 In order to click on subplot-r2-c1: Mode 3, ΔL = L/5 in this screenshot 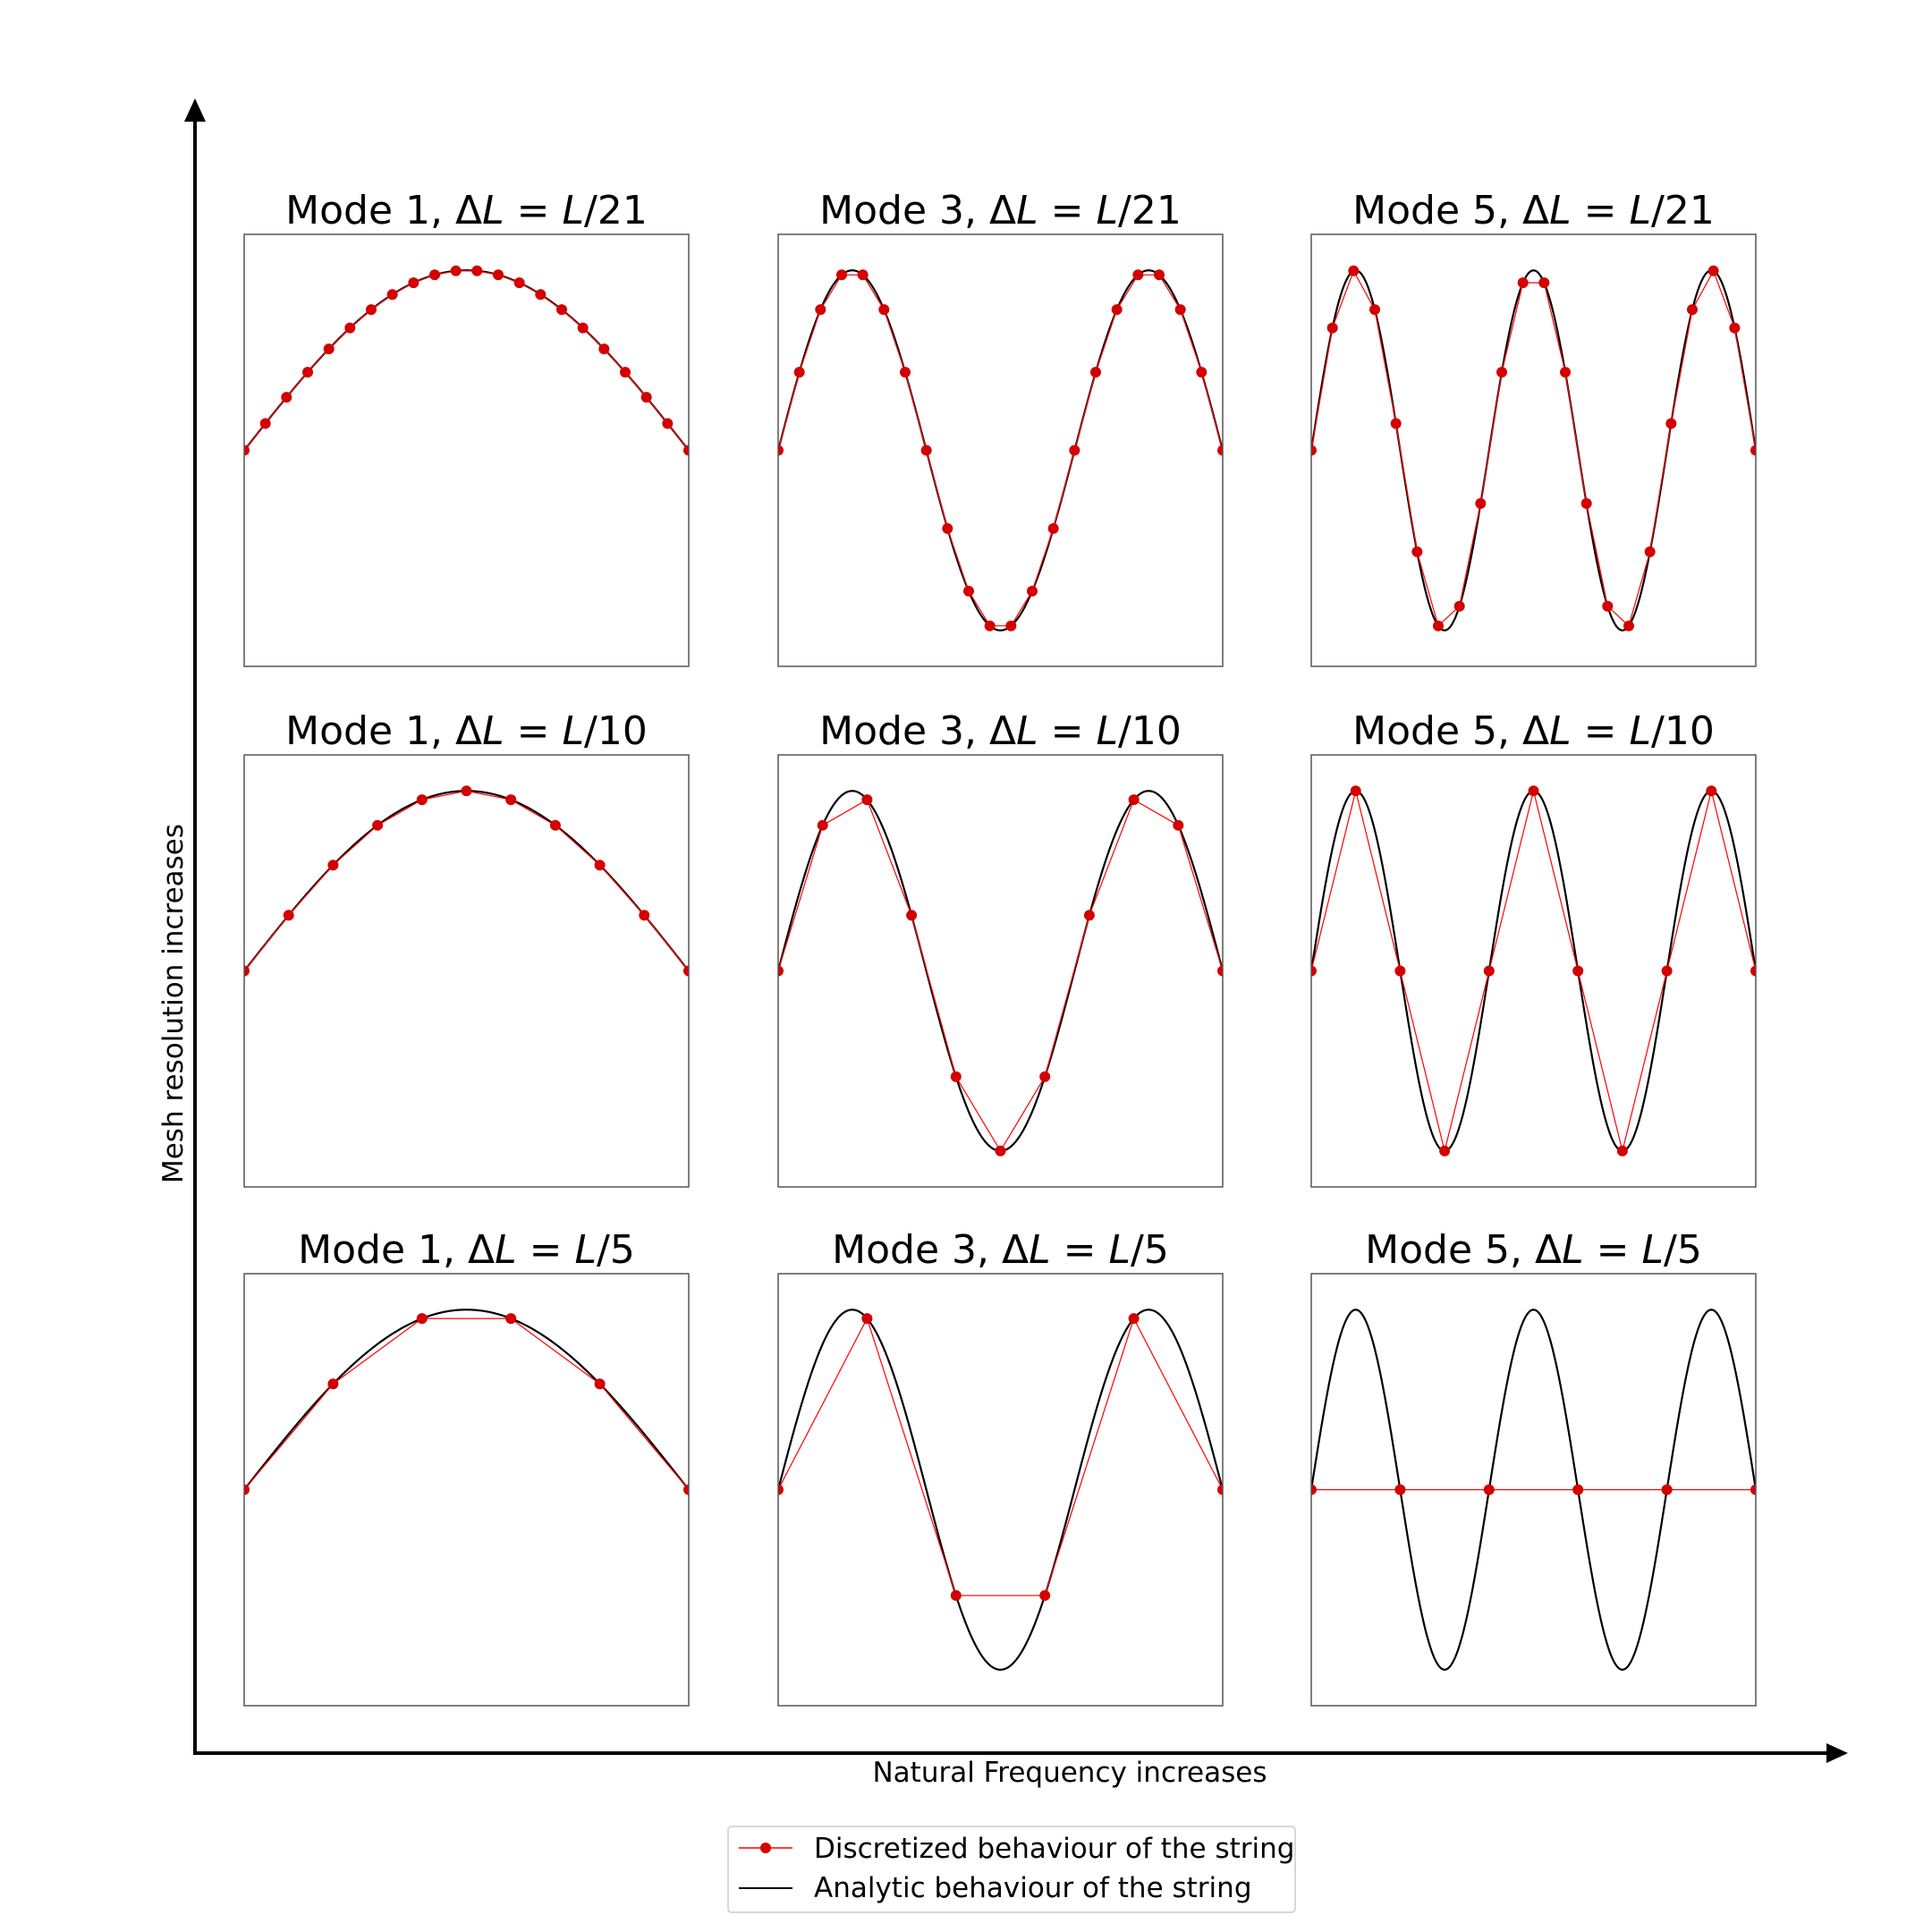, I will do `click(1000, 1467)`.